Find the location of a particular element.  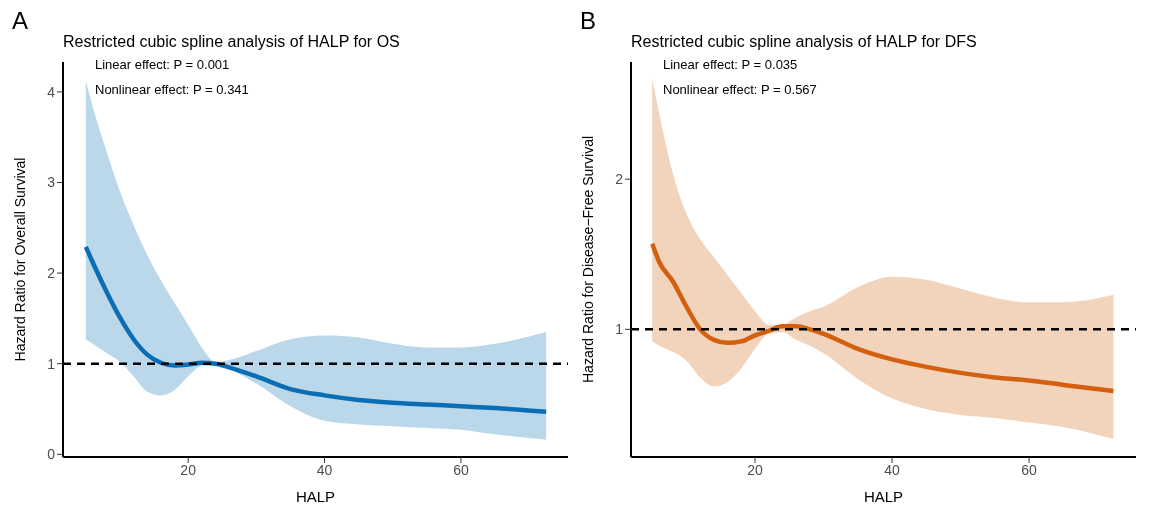

y-axis-title: Hazard Ratio for Overall Survival is located at coordinates (19, 259).